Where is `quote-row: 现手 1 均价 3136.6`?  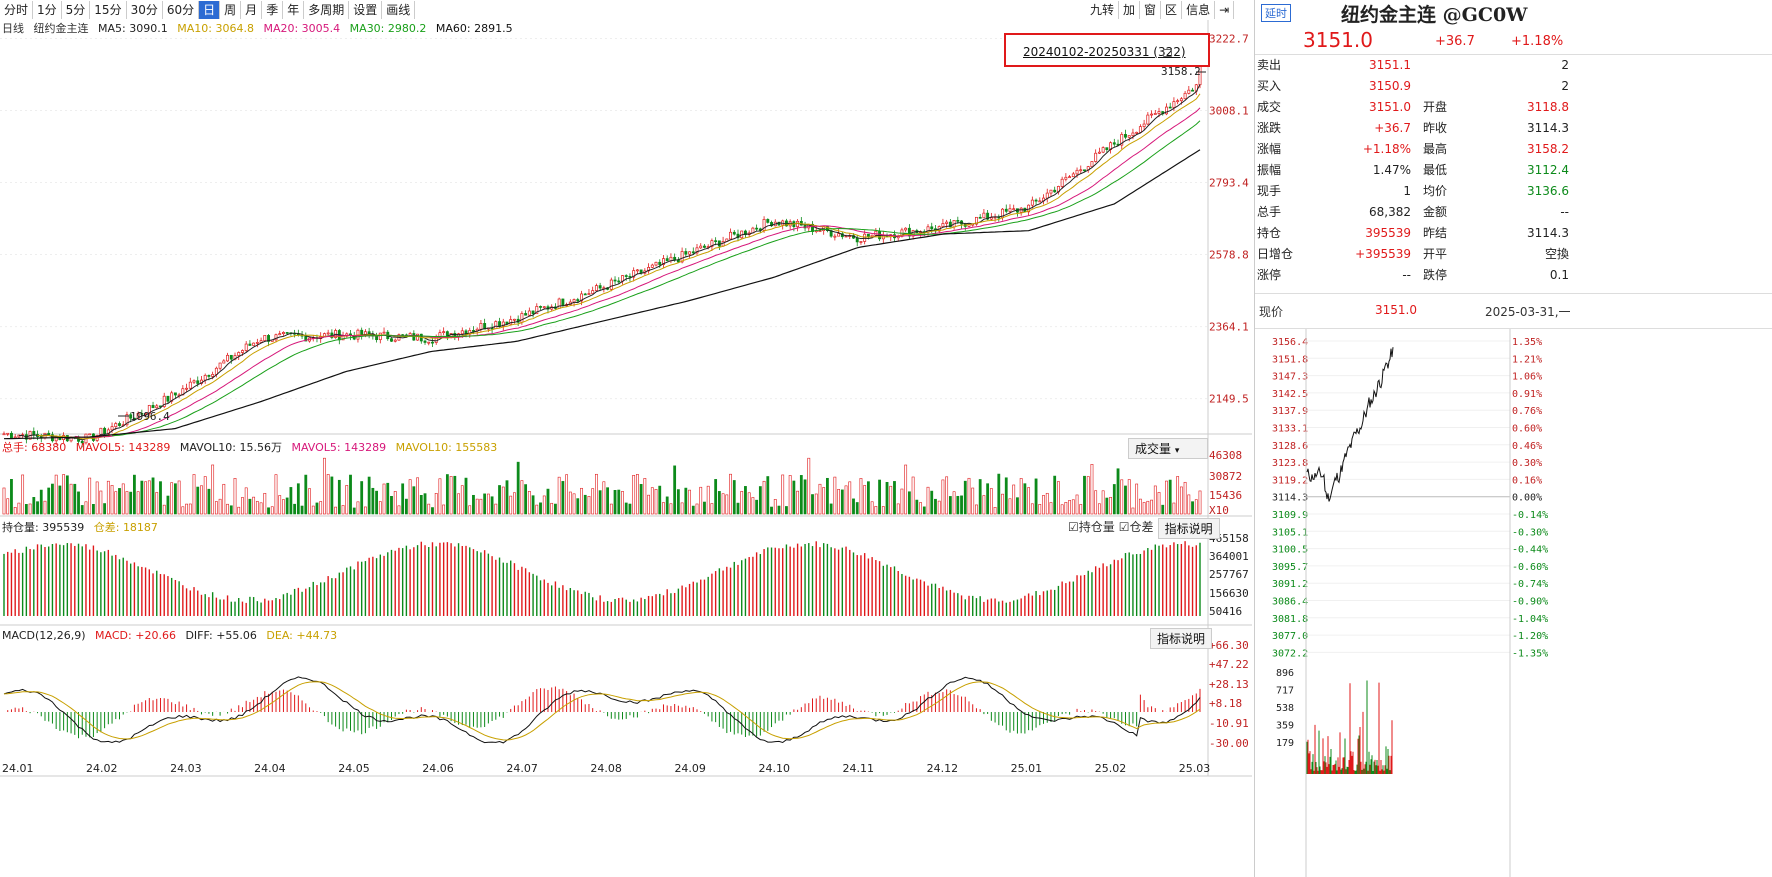 quote-row: 现手 1 均价 3136.6 is located at coordinates (1413, 191).